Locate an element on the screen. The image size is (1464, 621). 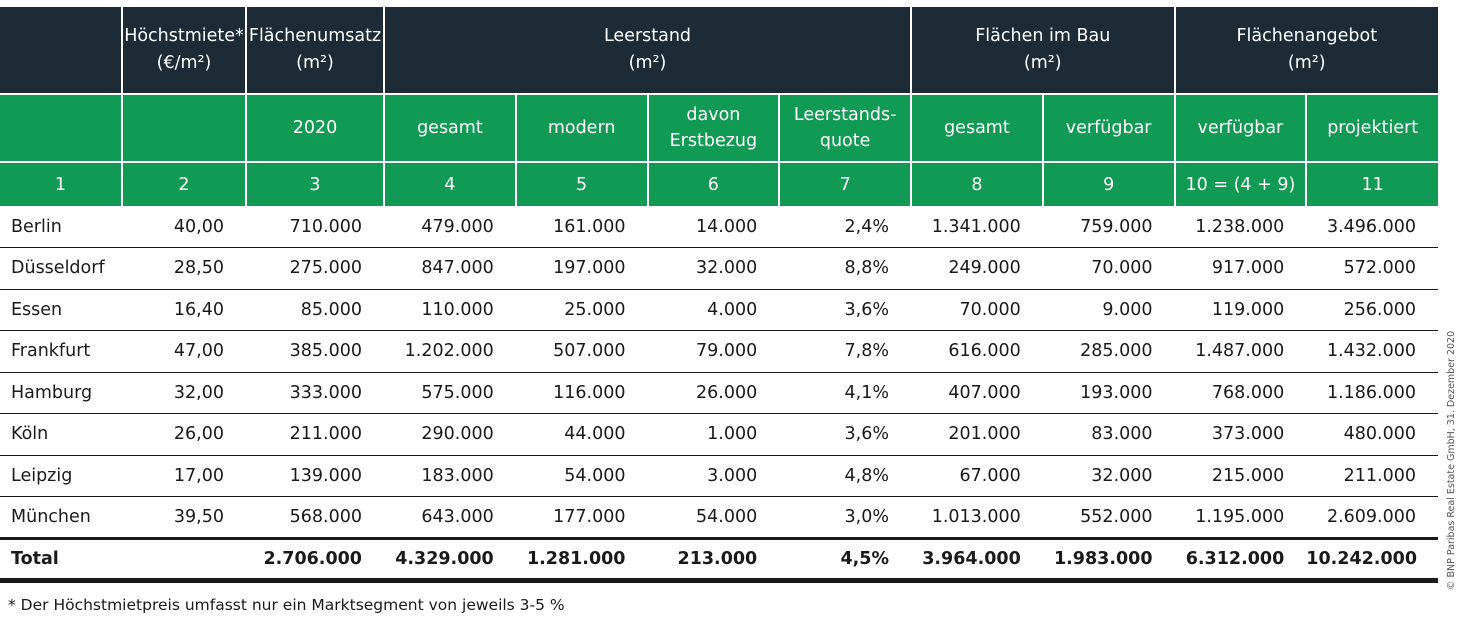
total-value-cell: 4,5% is located at coordinates (845, 559).